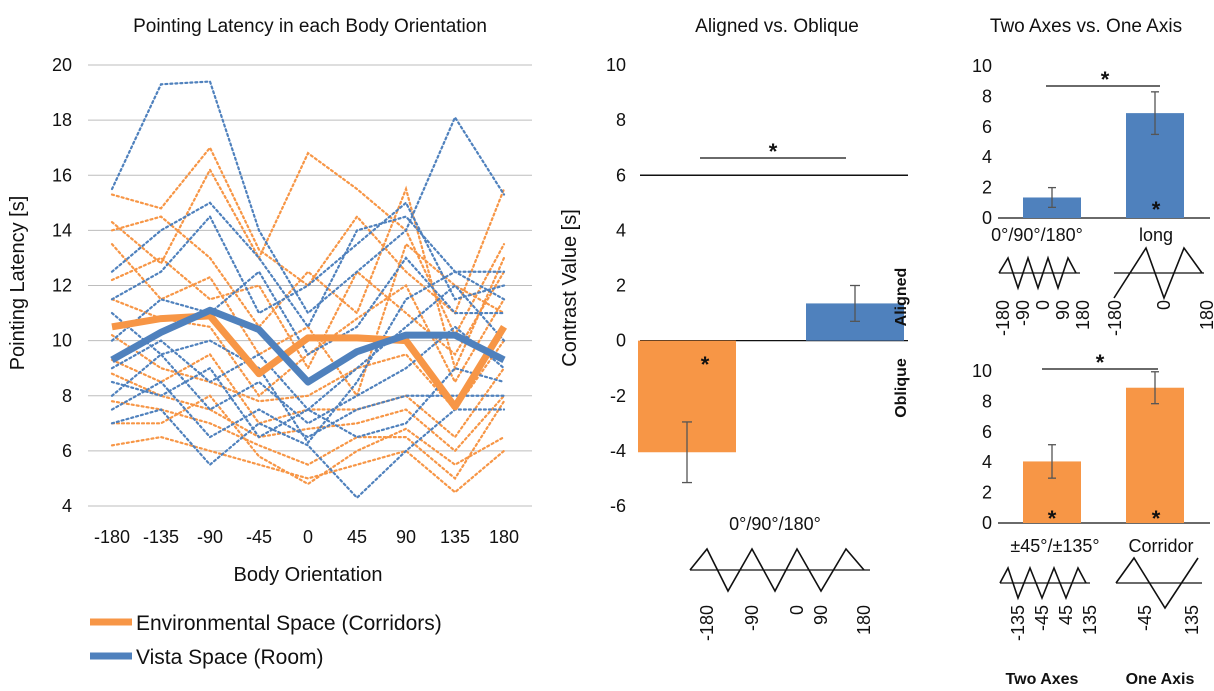  Describe the element at coordinates (1042, 618) in the screenshot. I see `orange-pattern-tick-a-1: -45` at that location.